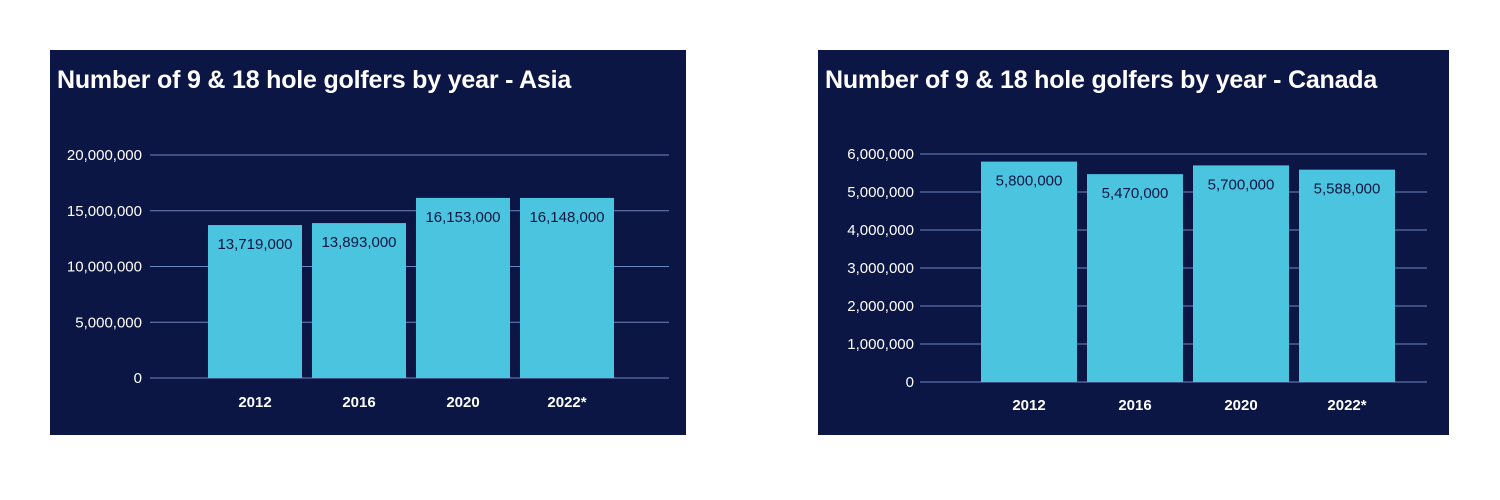 The width and height of the screenshot is (1500, 500). I want to click on data-label: 5,800,000, so click(1029, 181).